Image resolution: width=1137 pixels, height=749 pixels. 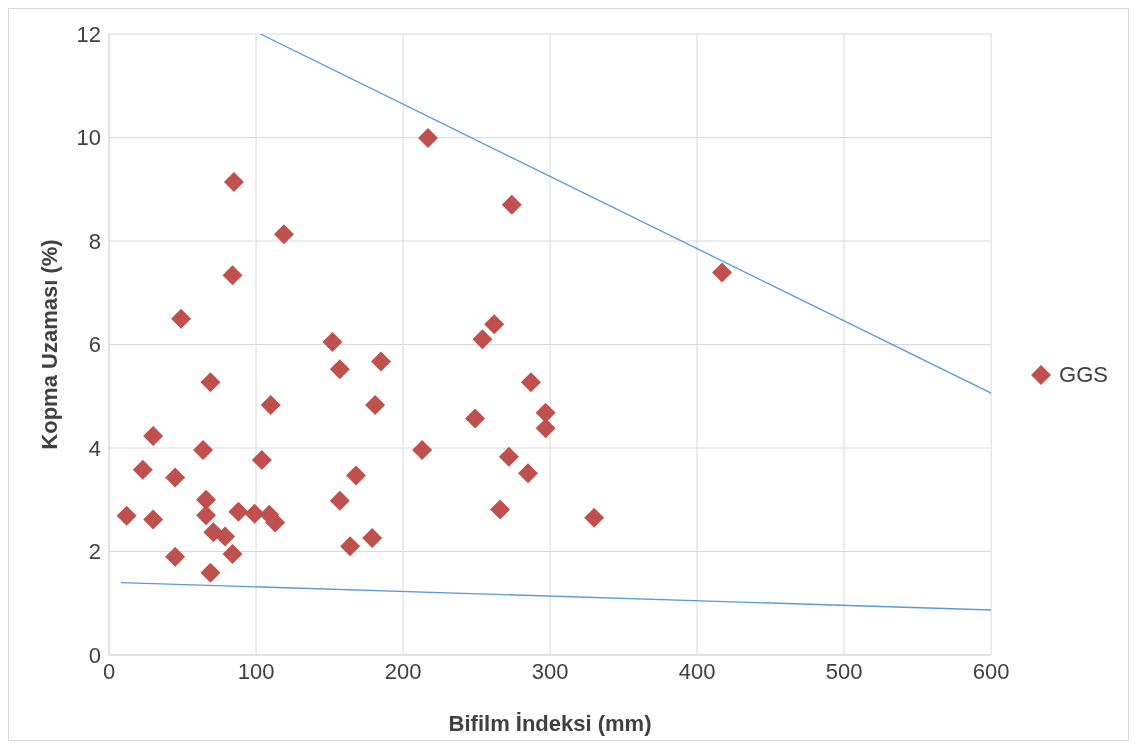 What do you see at coordinates (256, 671) in the screenshot?
I see `x-tick-label: 100` at bounding box center [256, 671].